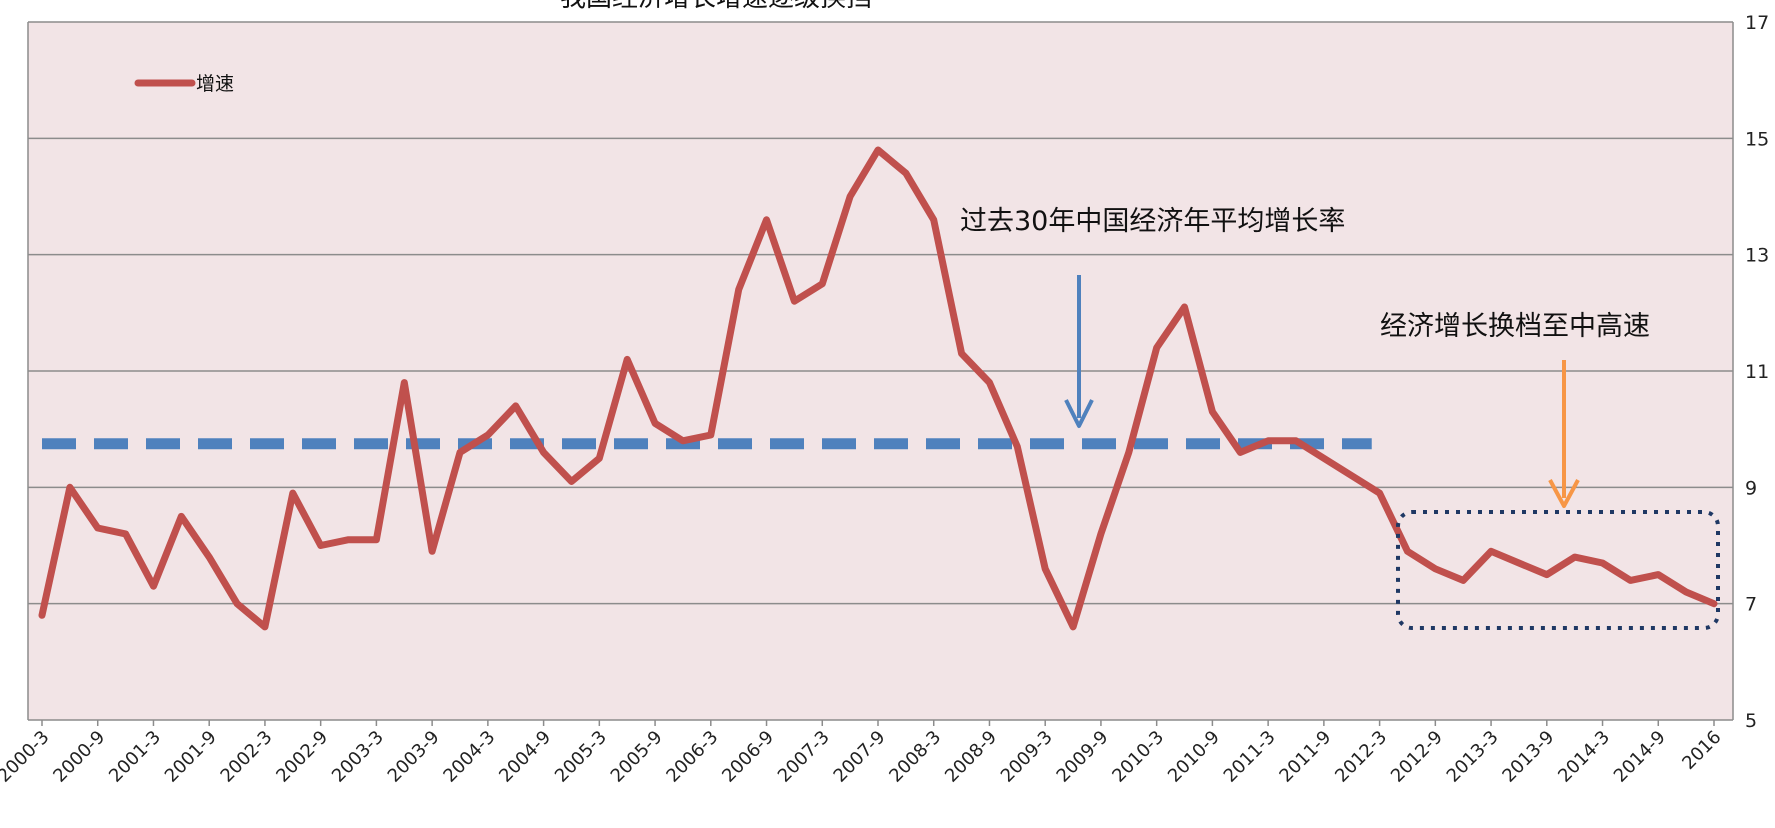 This screenshot has width=1775, height=828. I want to click on x-tick-label: 2011-9, so click(1305, 757).